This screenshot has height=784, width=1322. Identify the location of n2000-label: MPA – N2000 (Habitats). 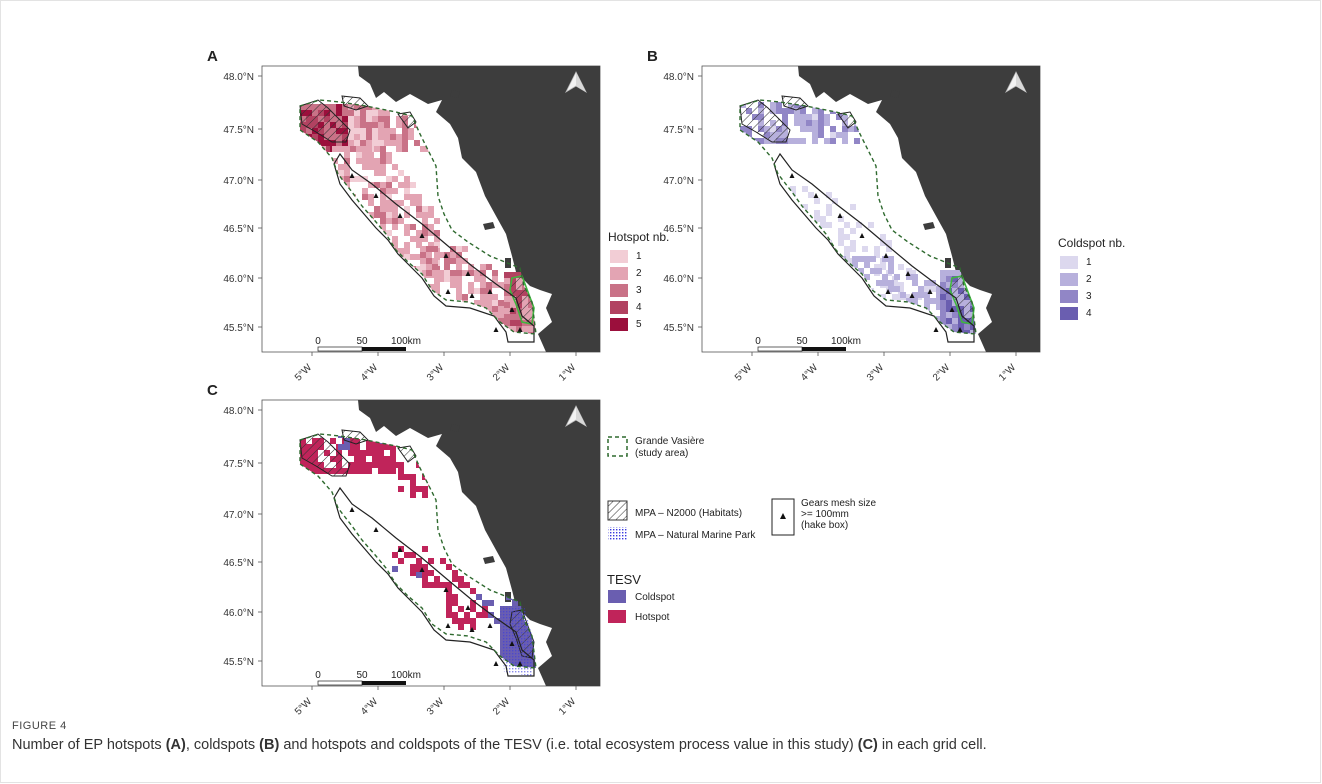
(689, 513).